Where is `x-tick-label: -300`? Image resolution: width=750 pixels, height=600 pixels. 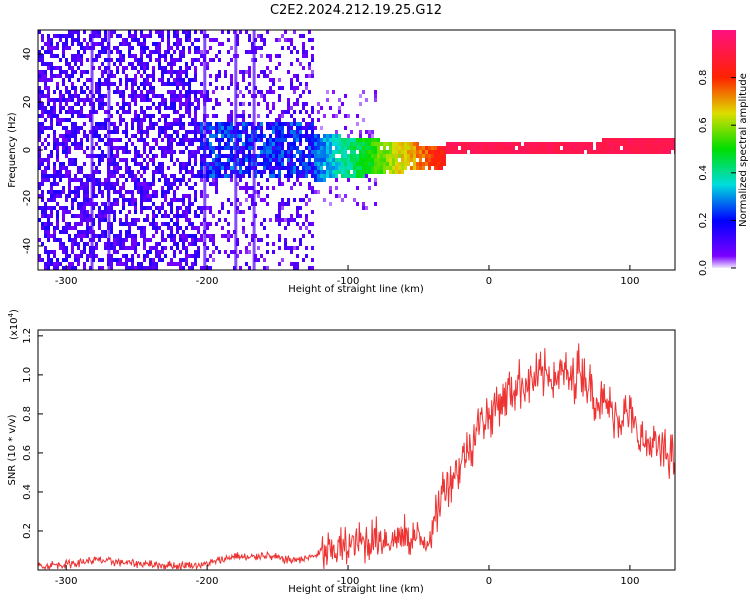 x-tick-label: -300 is located at coordinates (66, 281).